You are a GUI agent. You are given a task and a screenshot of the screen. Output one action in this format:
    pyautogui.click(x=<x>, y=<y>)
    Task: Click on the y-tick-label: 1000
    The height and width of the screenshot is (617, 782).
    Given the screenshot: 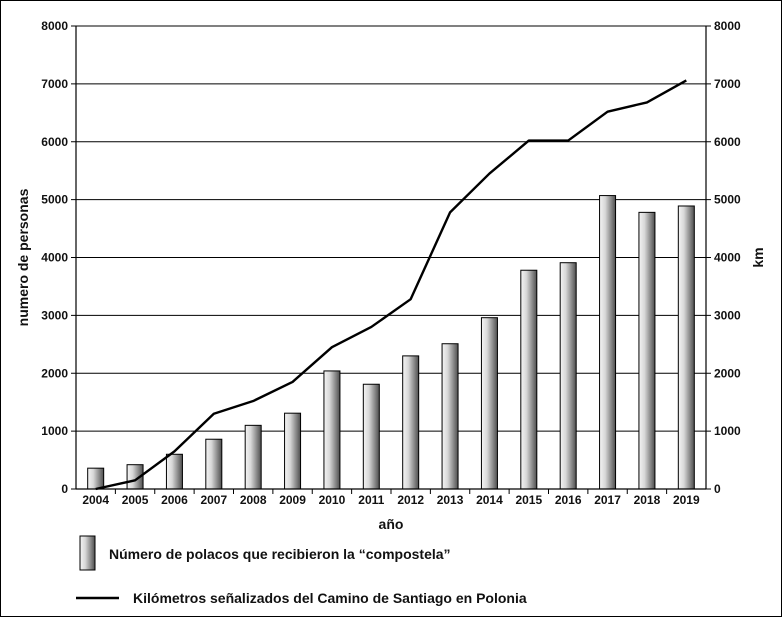 What is the action you would take?
    pyautogui.click(x=54, y=431)
    